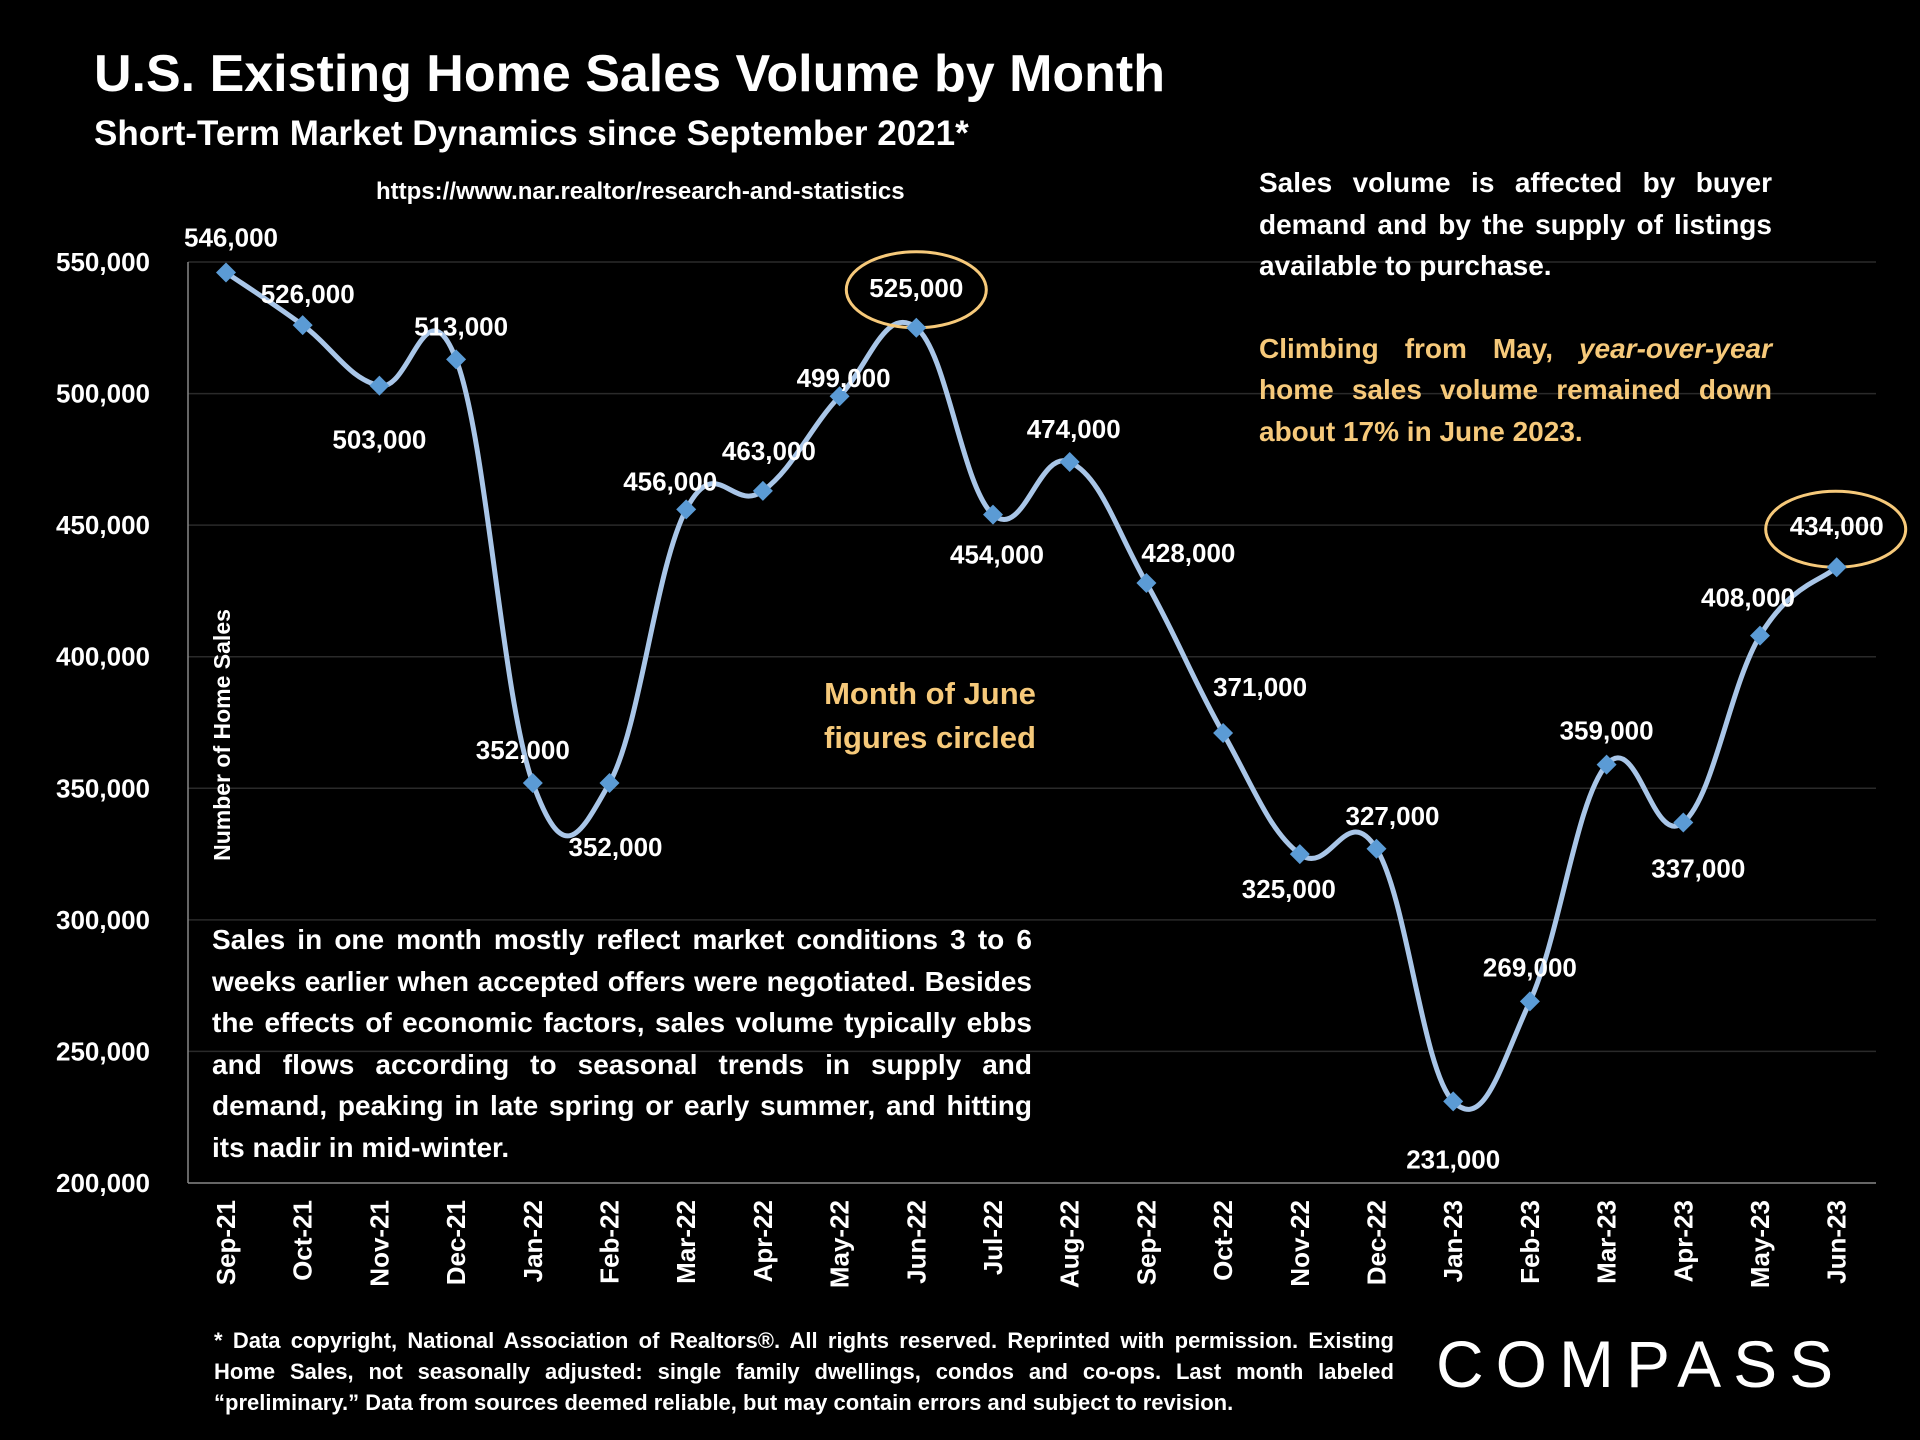 Image resolution: width=1920 pixels, height=1440 pixels. What do you see at coordinates (916, 288) in the screenshot?
I see `data-label: 525,000` at bounding box center [916, 288].